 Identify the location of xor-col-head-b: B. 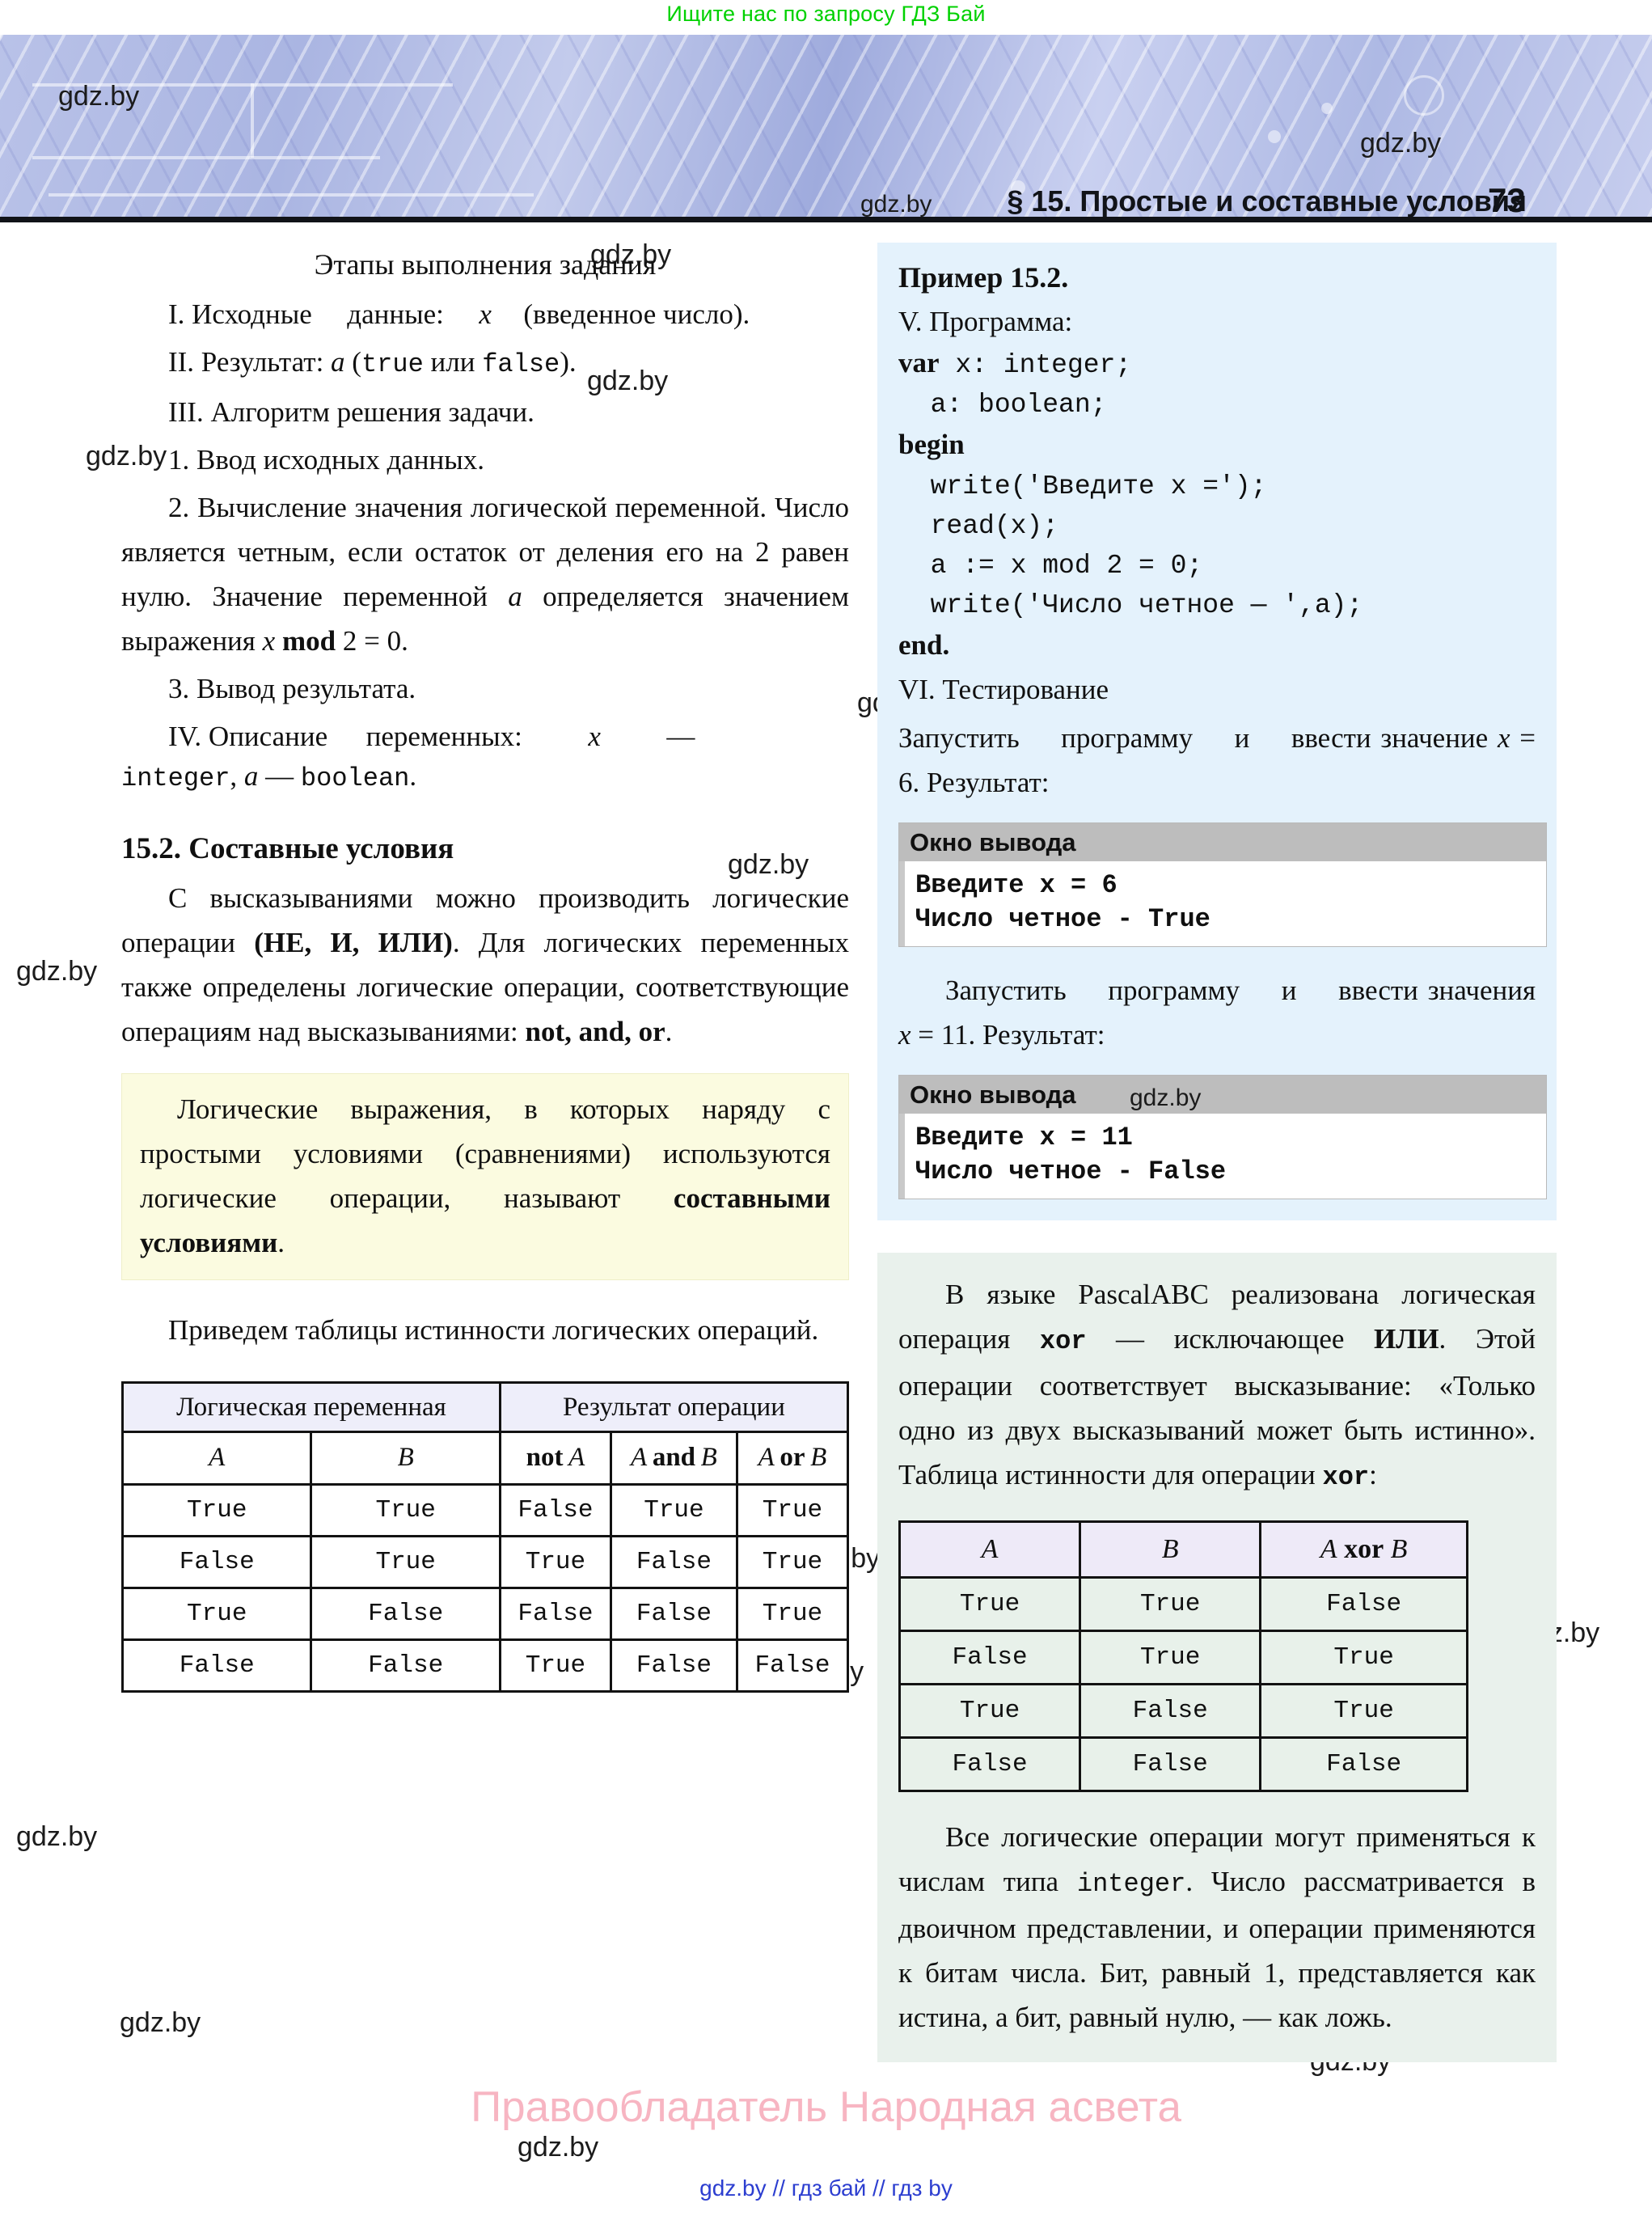
(1170, 1549).